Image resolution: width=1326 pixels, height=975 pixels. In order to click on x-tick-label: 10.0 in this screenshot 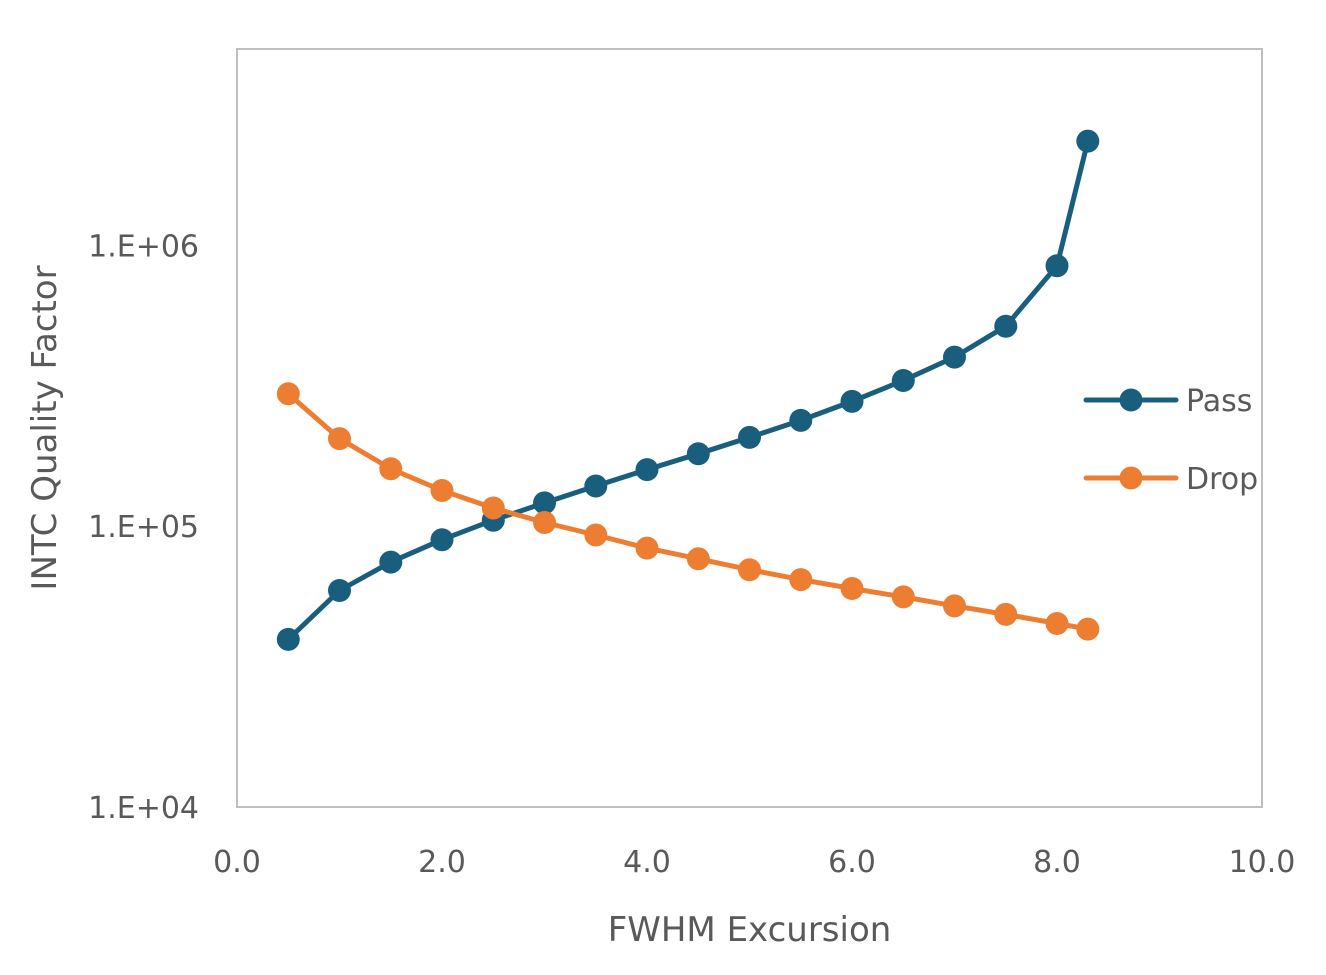, I will do `click(1262, 862)`.